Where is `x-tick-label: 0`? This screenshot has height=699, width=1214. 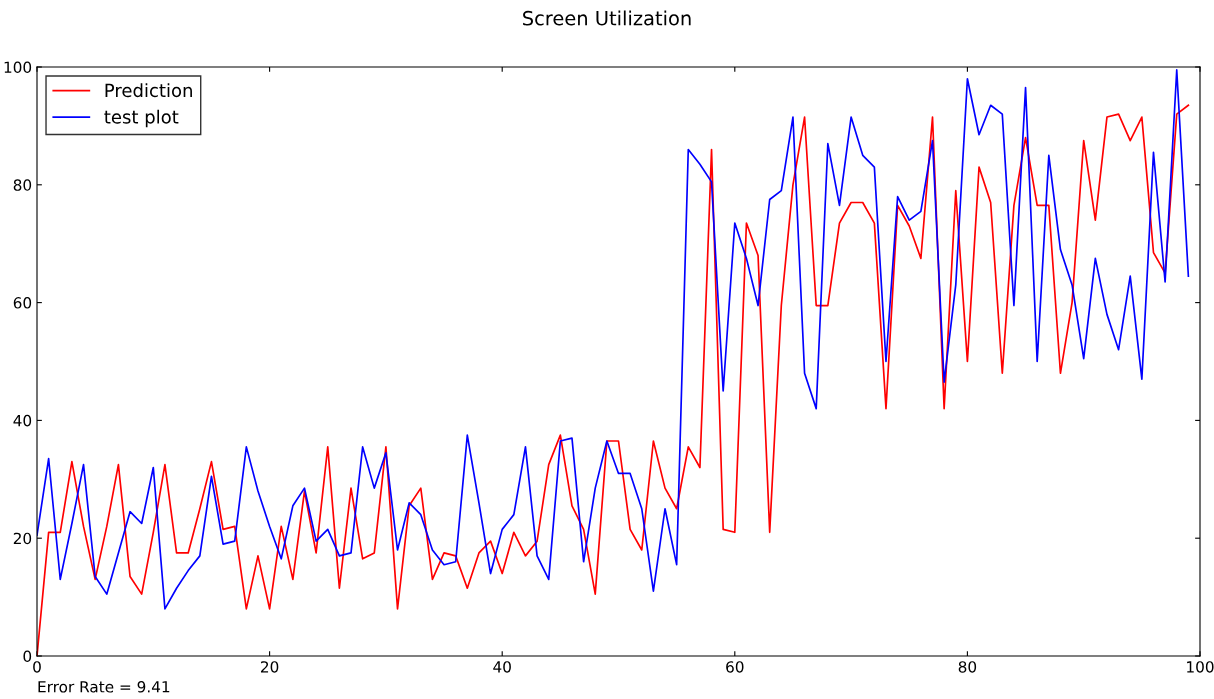
x-tick-label: 0 is located at coordinates (37, 667).